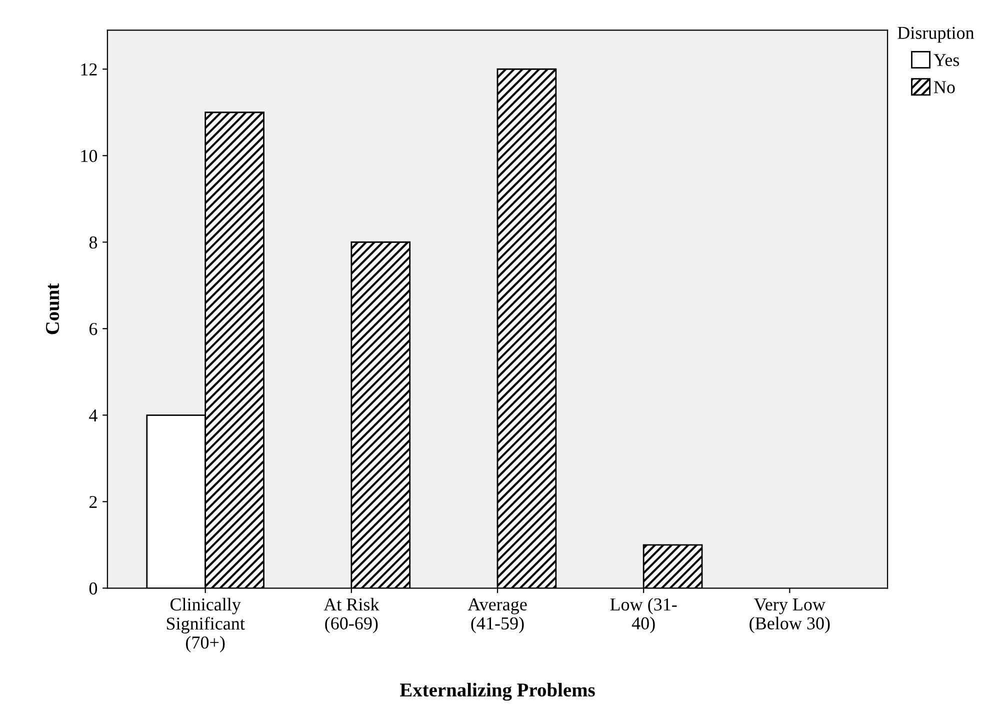  What do you see at coordinates (936, 34) in the screenshot?
I see `legend-title: Disruption` at bounding box center [936, 34].